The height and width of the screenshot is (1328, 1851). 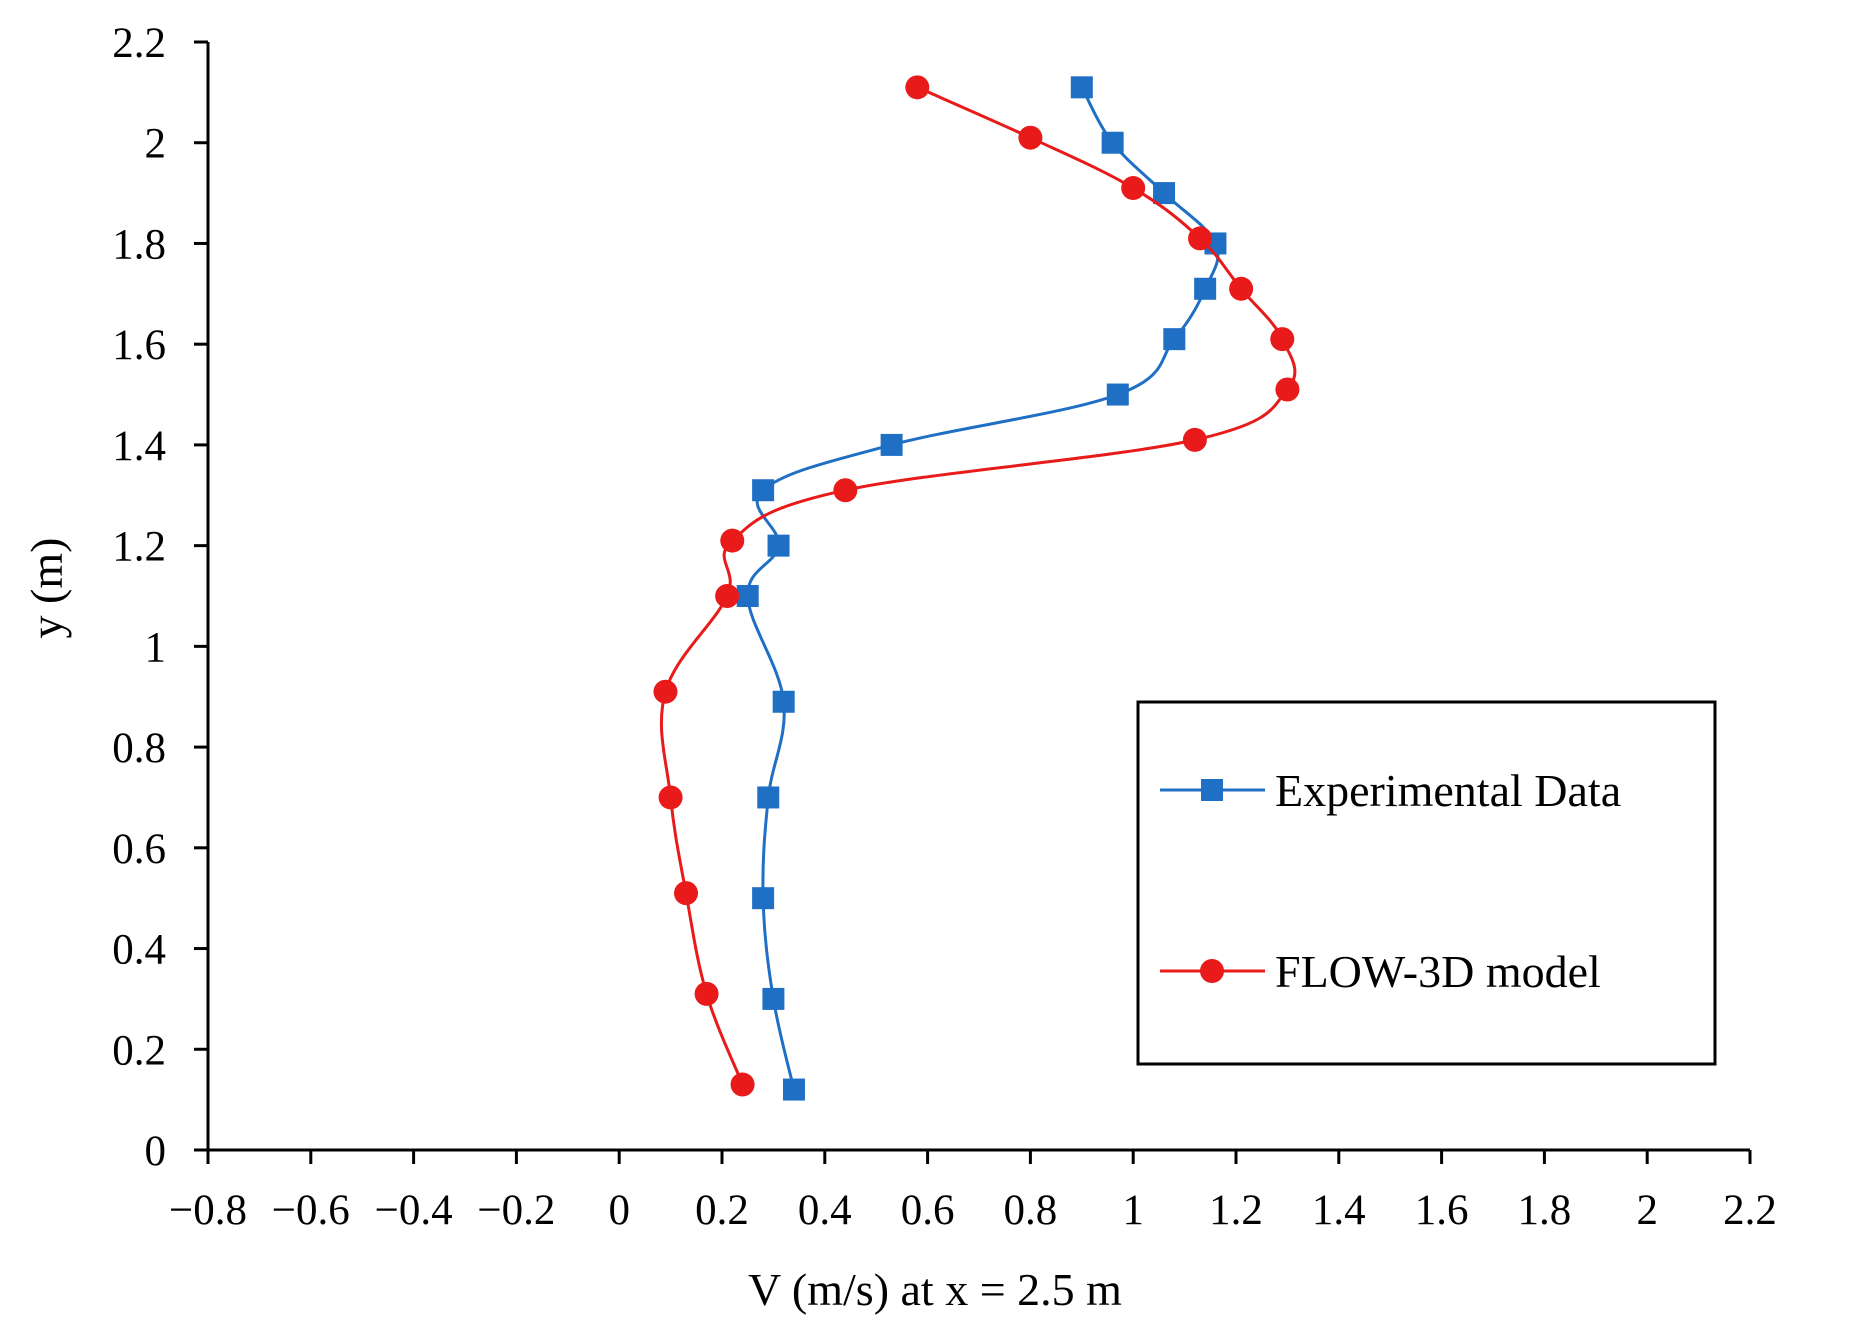 I want to click on legend-marker-flow-3d-model, so click(x=1212, y=971).